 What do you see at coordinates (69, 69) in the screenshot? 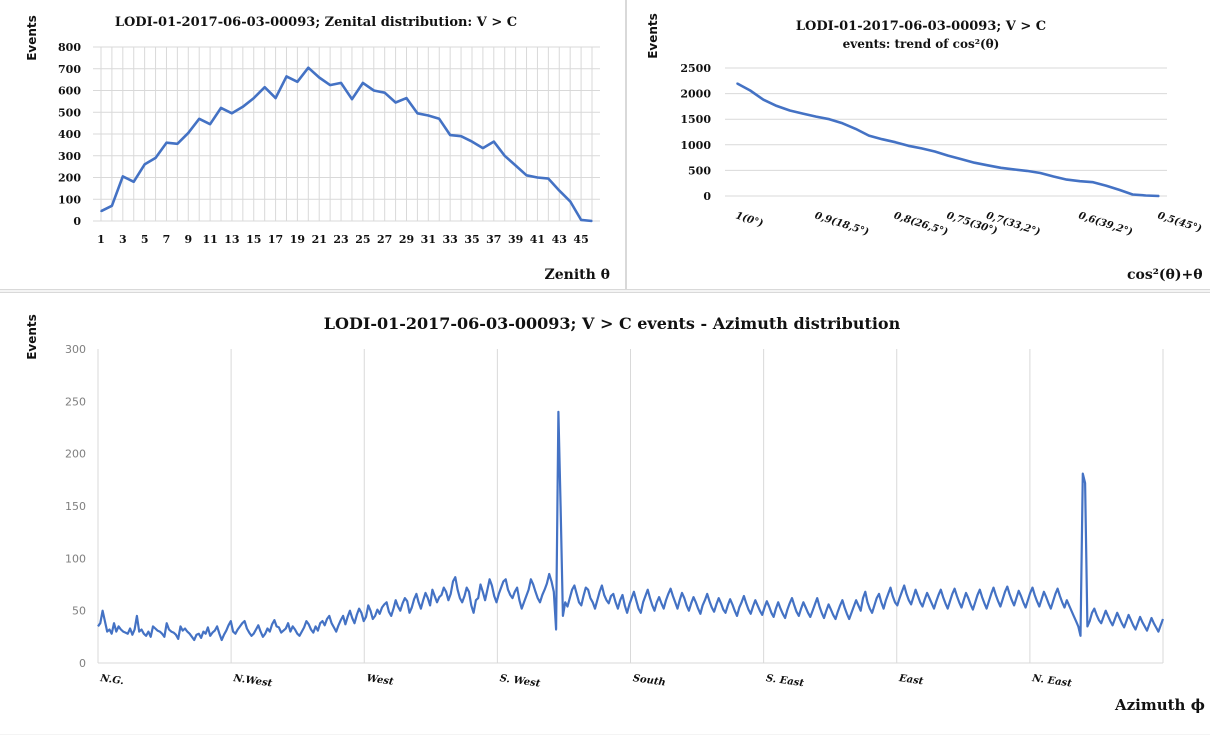
I see `zenith-y-tick-label: 700` at bounding box center [69, 69].